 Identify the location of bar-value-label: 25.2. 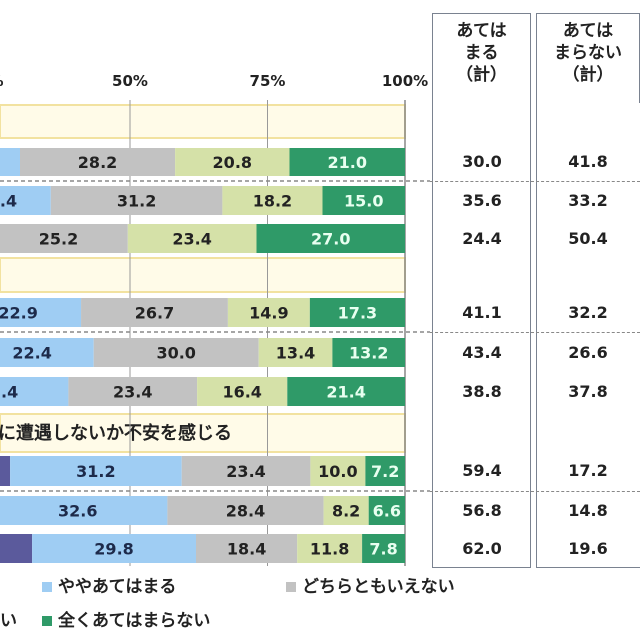
(58, 239).